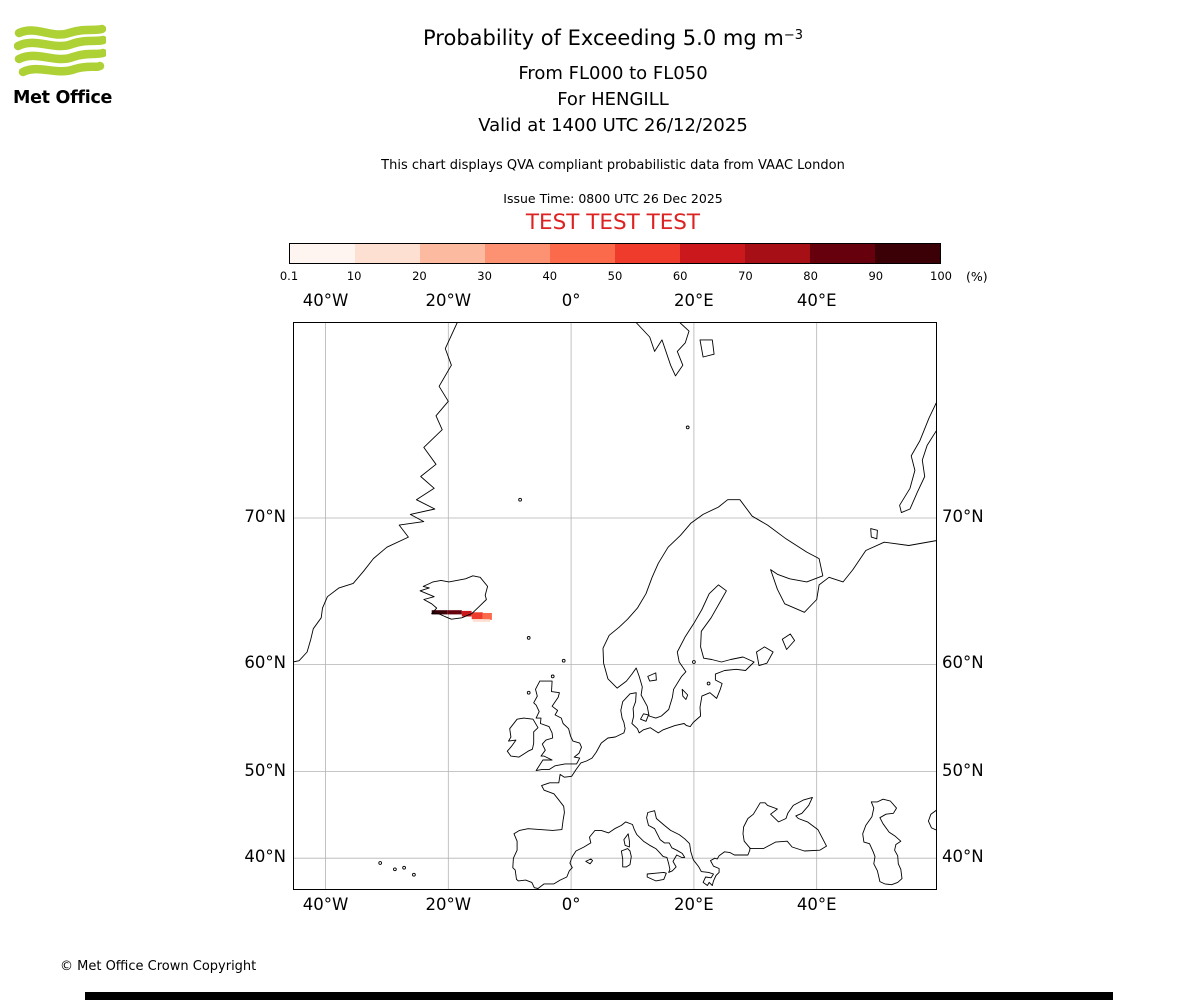 Image resolution: width=1200 pixels, height=1000 pixels. Describe the element at coordinates (810, 276) in the screenshot. I see `colorbar-tick-label: 80` at that location.